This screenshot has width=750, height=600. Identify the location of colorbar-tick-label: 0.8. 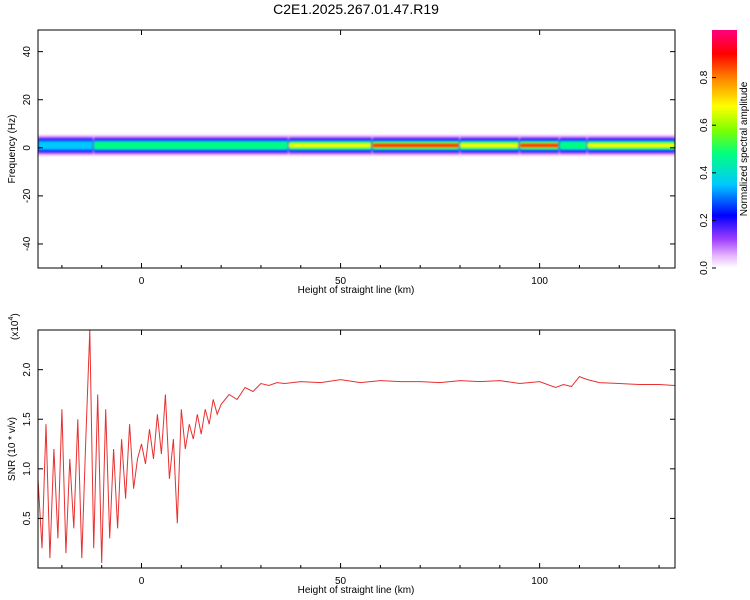
(704, 77).